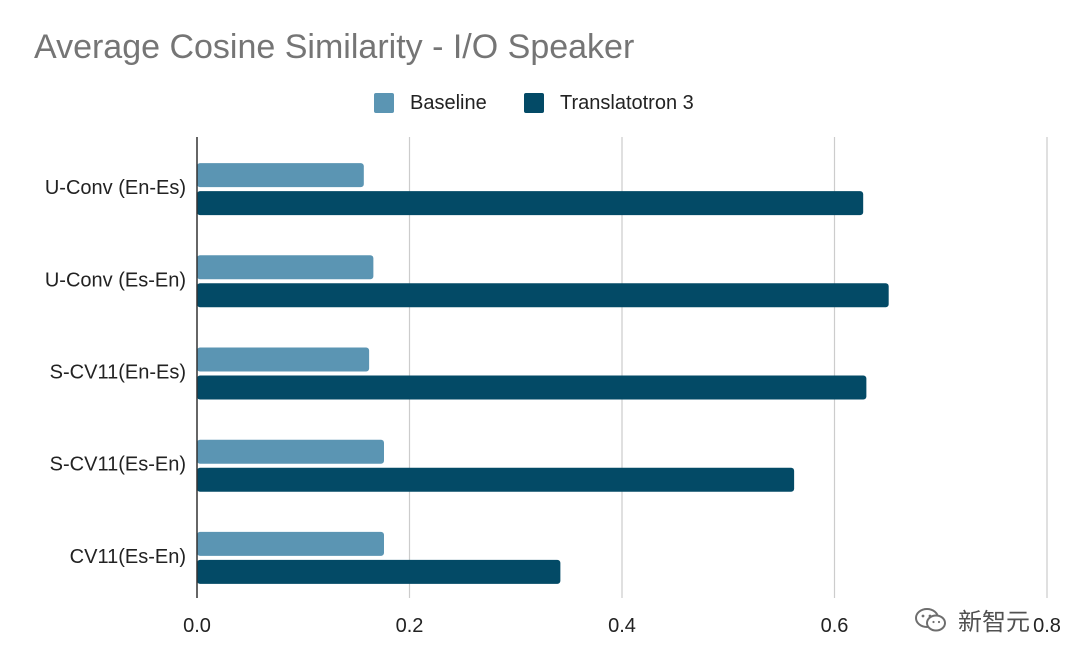 This screenshot has height=668, width=1080. I want to click on legend-swatch-baseline, so click(384, 103).